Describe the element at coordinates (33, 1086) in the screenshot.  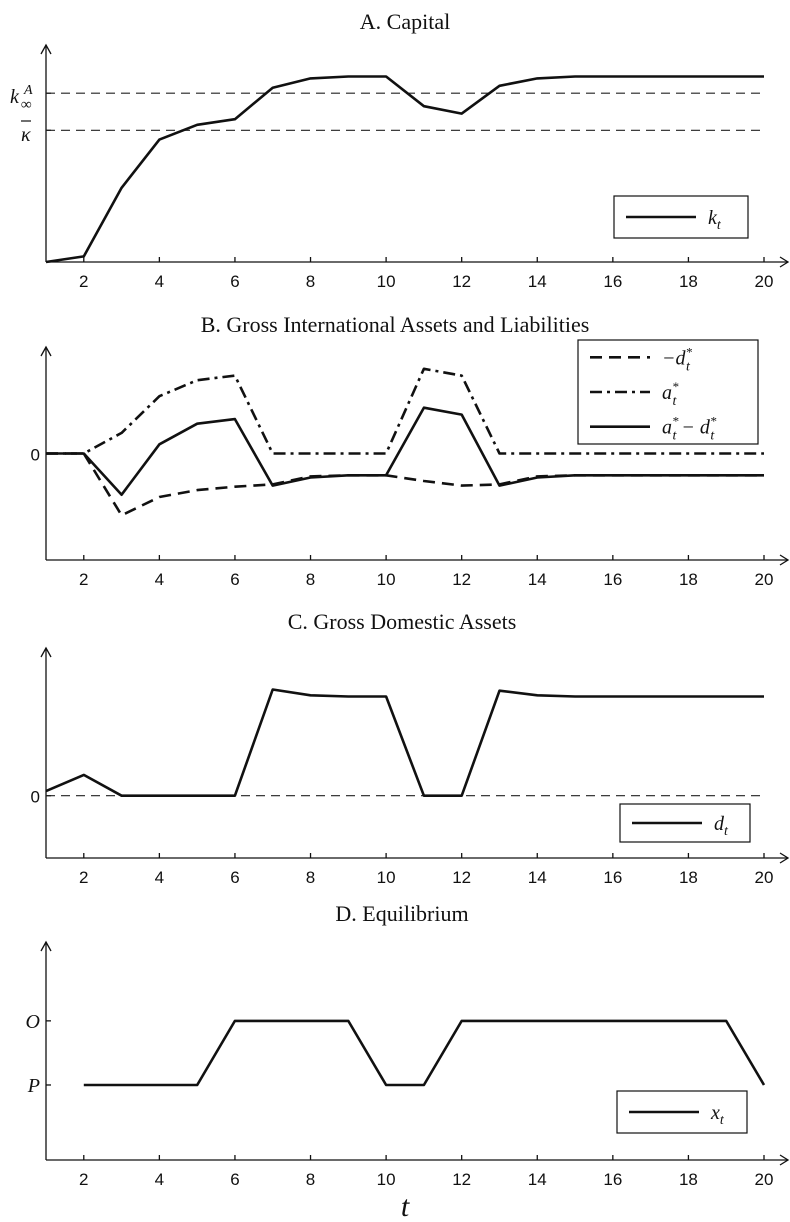
I see `y-tick-label: P` at that location.